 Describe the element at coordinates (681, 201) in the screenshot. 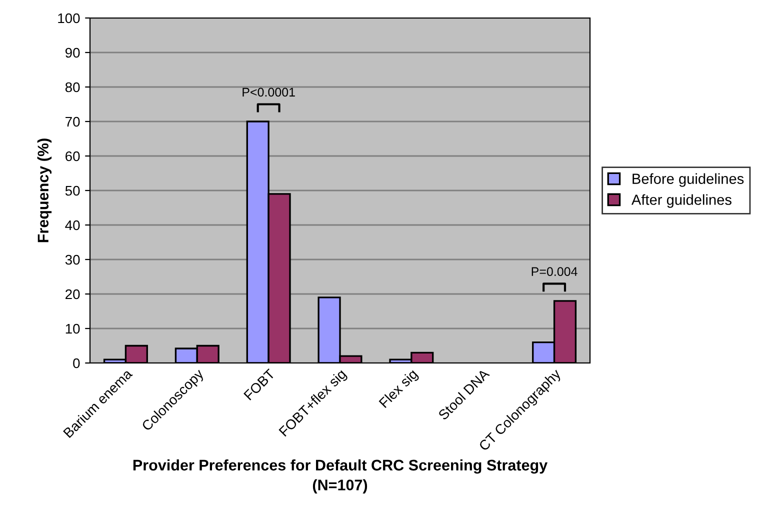

I see `legend-label: After guidelines` at that location.